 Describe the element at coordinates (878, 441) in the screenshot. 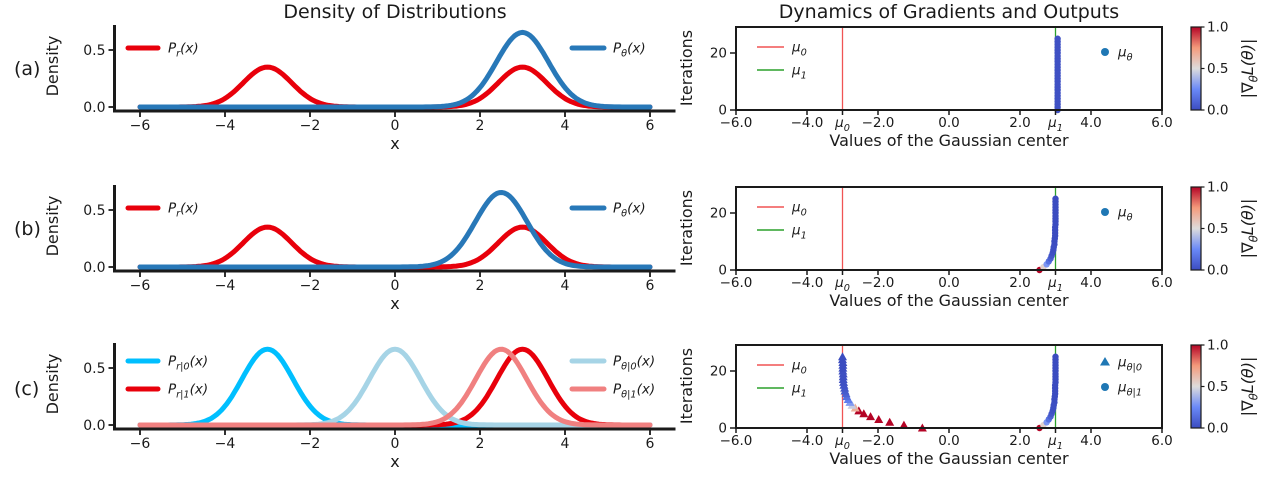

I see `svg-text: −2.0` at that location.